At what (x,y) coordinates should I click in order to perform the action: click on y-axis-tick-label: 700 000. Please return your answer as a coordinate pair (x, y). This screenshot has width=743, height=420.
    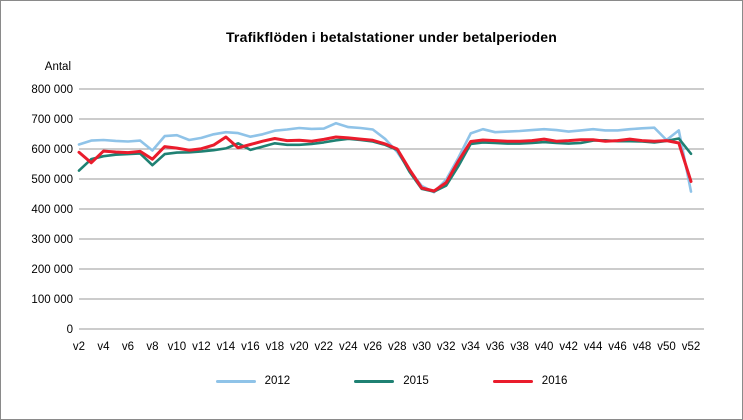
    Looking at the image, I should click on (52, 120).